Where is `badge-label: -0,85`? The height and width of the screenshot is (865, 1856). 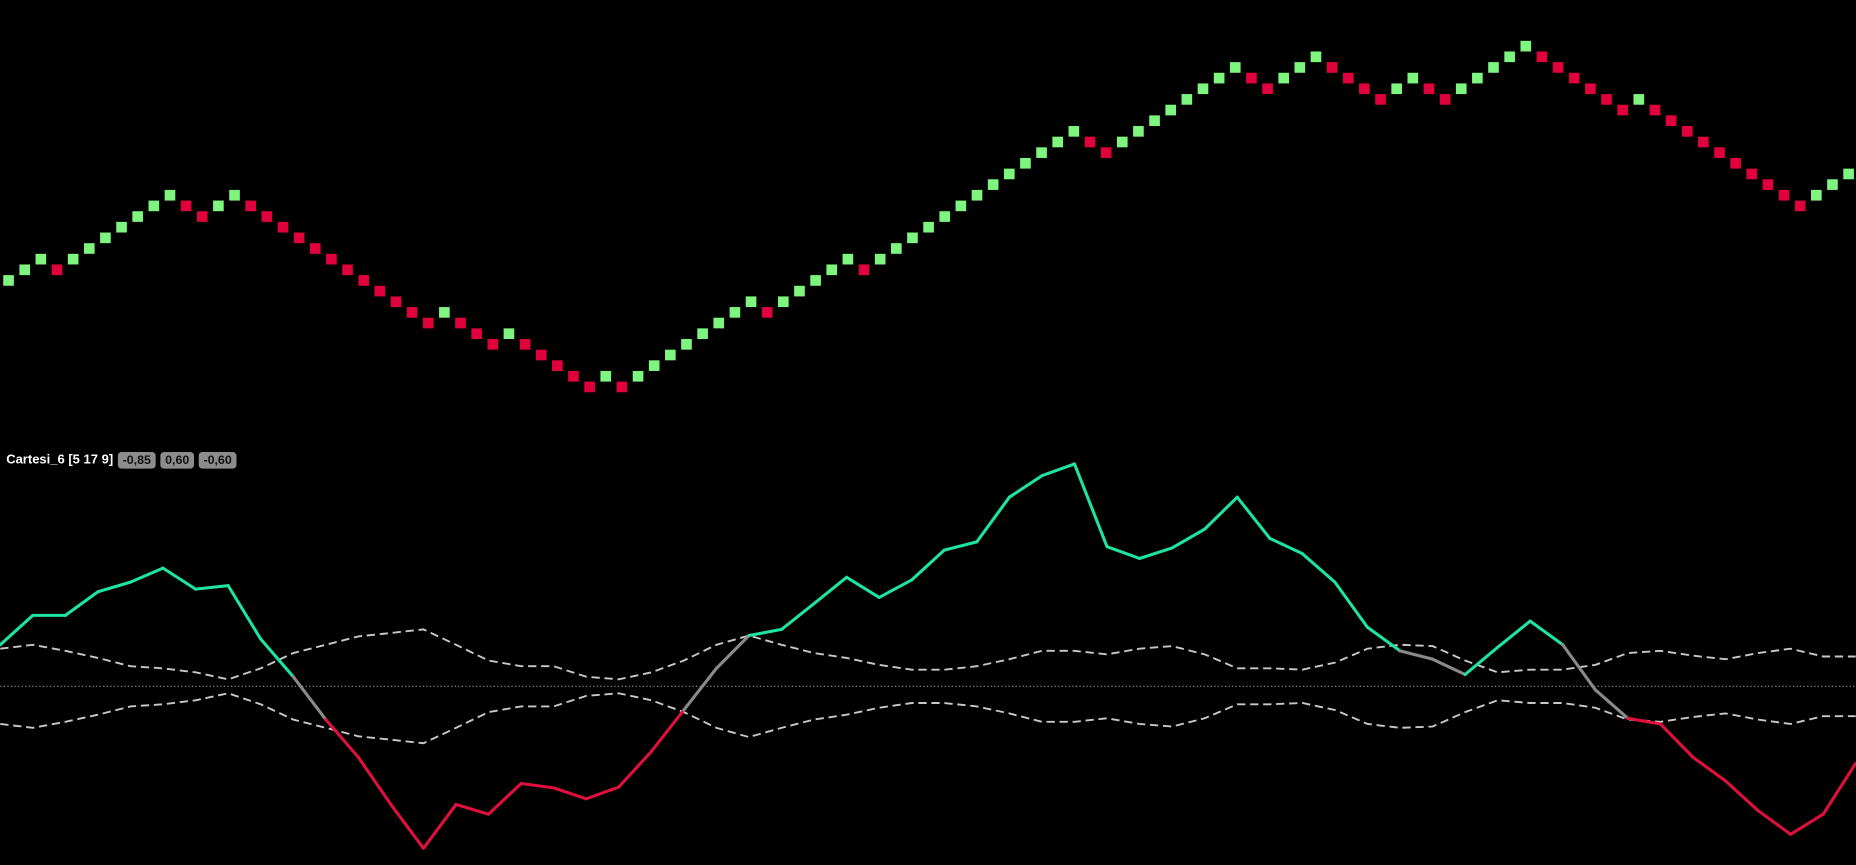
badge-label: -0,85 is located at coordinates (137, 460).